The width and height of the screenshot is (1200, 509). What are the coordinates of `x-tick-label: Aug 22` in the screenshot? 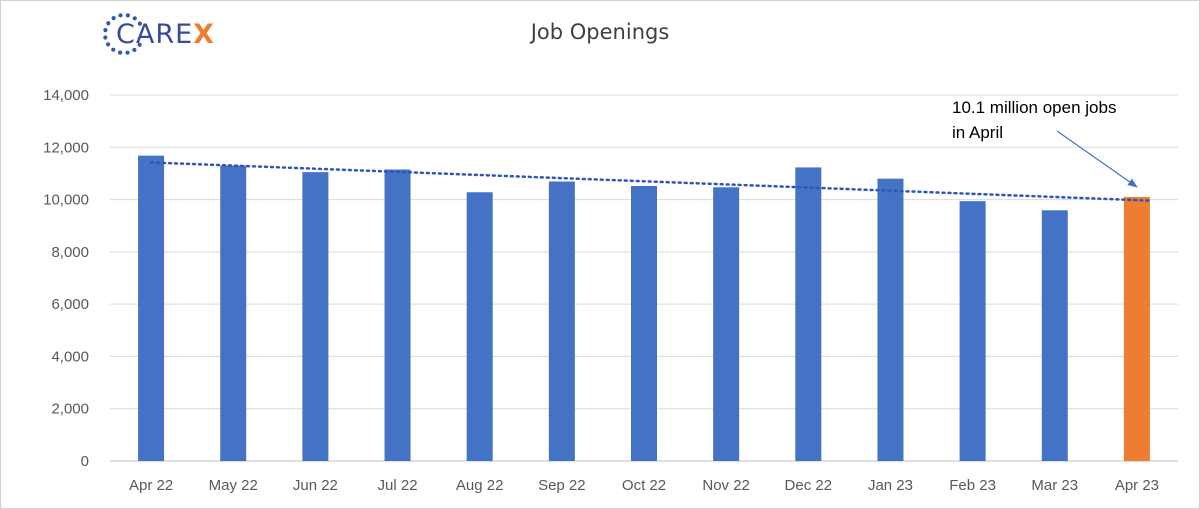 It's located at (480, 485).